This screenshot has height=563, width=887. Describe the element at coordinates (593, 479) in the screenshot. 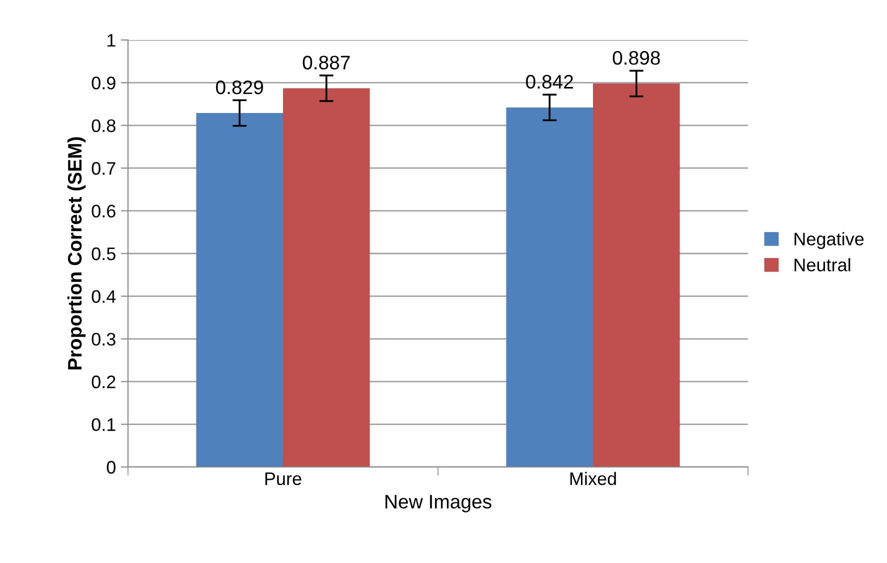

I see `x-tick-label: Mixed` at that location.